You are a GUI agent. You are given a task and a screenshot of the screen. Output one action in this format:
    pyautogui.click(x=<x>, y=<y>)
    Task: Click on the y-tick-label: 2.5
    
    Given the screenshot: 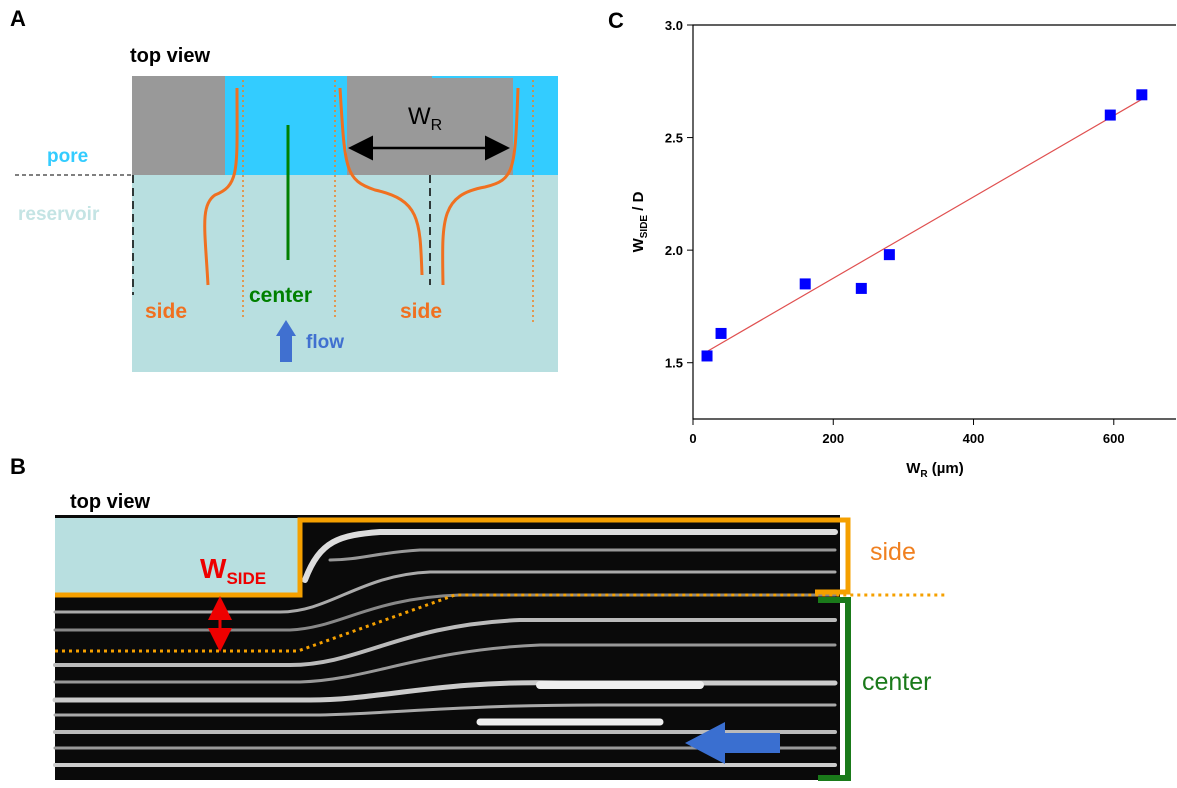 What is the action you would take?
    pyautogui.click(x=674, y=138)
    